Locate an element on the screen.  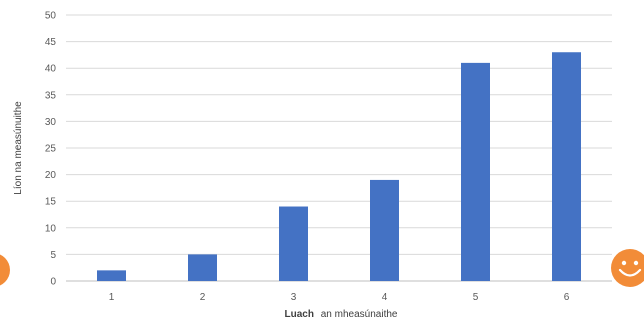
y-axis-title: Líon na measúnuithe is located at coordinates (18, 148).